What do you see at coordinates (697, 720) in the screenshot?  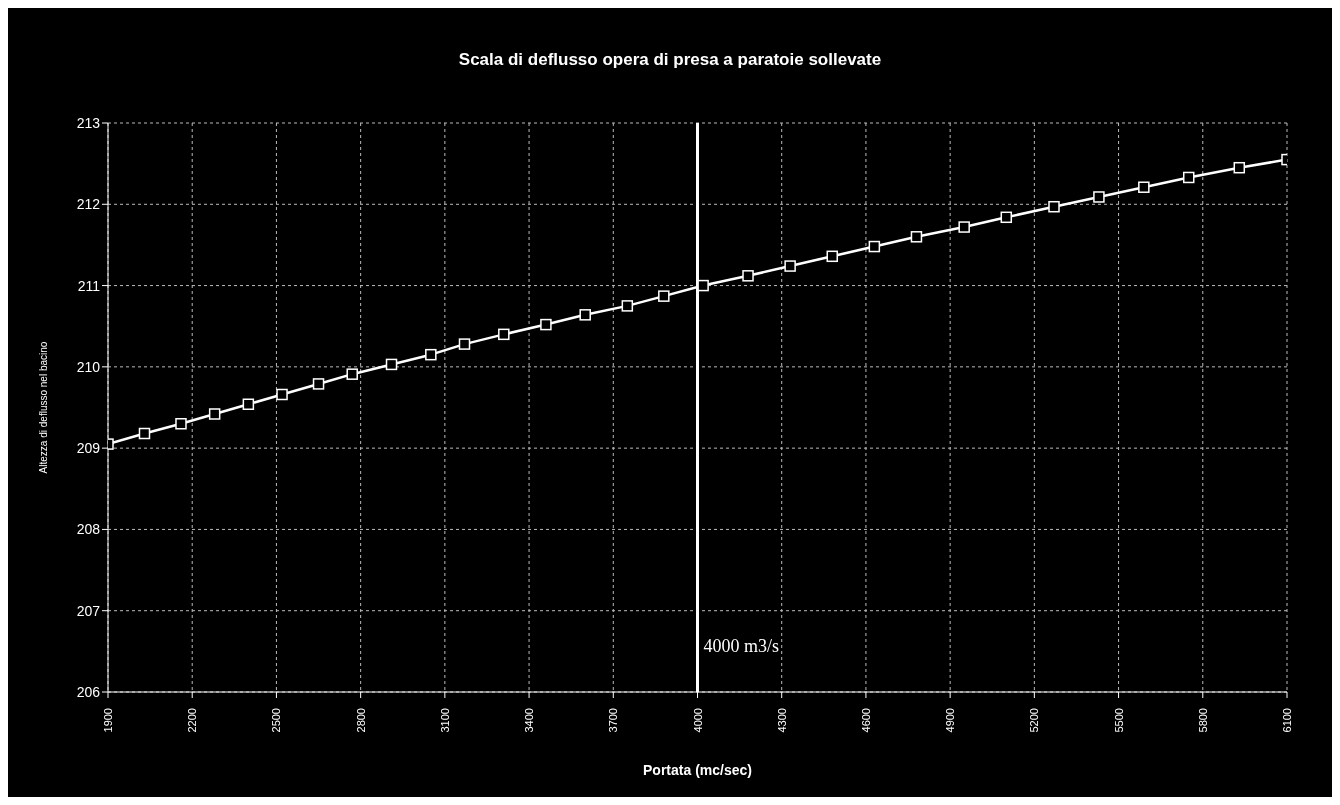 I see `x-tick-label: 4000` at bounding box center [697, 720].